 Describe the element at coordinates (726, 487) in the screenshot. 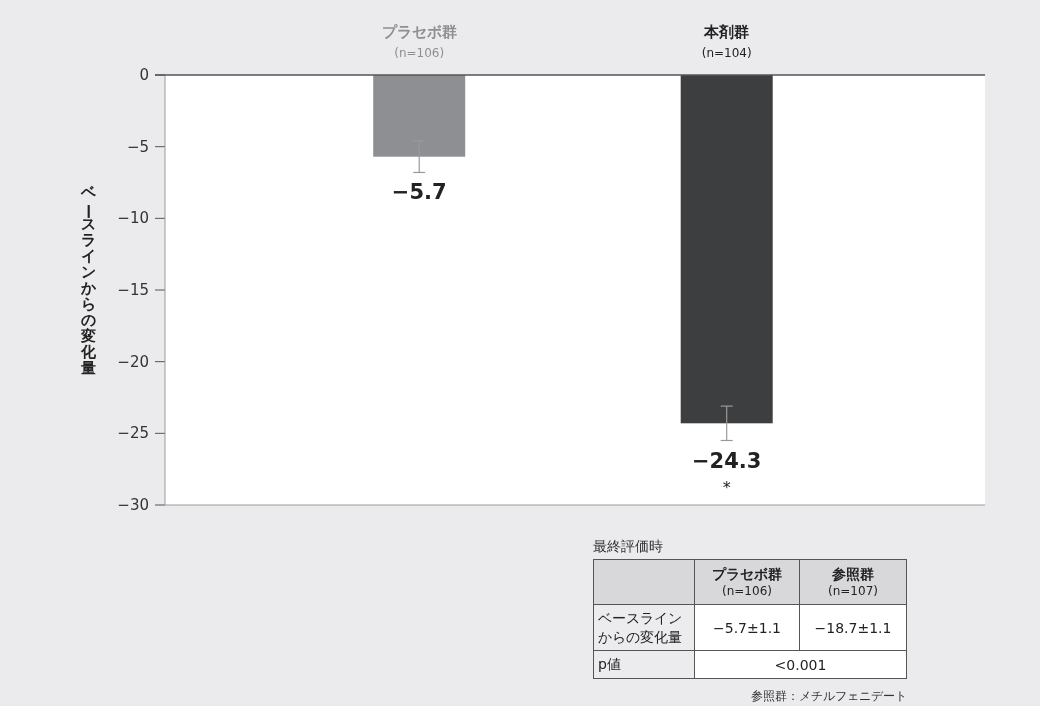

I see `annotation: *` at that location.